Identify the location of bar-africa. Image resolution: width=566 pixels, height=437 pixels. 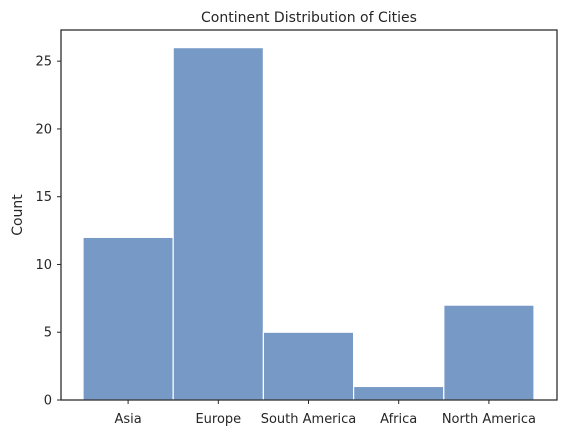
(399, 393).